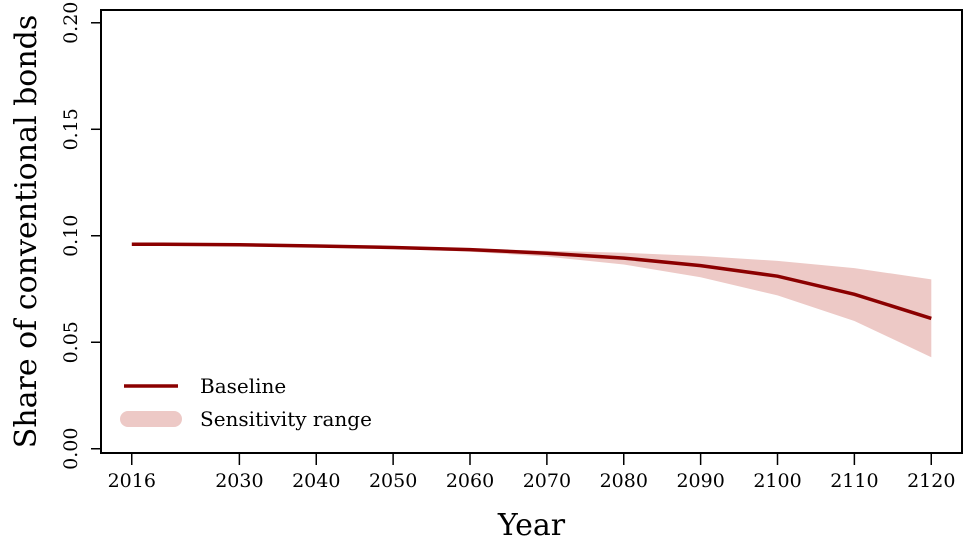 This screenshot has height=543, width=966. Describe the element at coordinates (777, 481) in the screenshot. I see `x-tick-label: 2100` at that location.